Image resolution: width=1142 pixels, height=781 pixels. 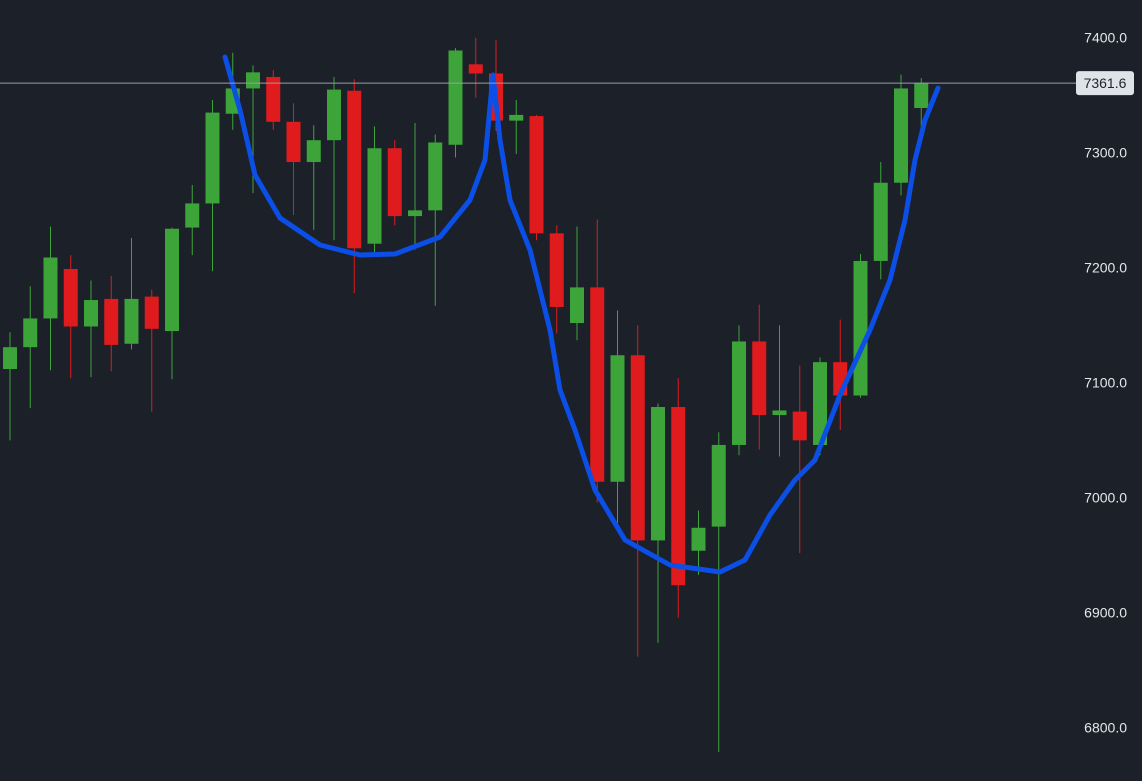 What do you see at coordinates (1105, 268) in the screenshot?
I see `y-tick-label: 7200.0` at bounding box center [1105, 268].